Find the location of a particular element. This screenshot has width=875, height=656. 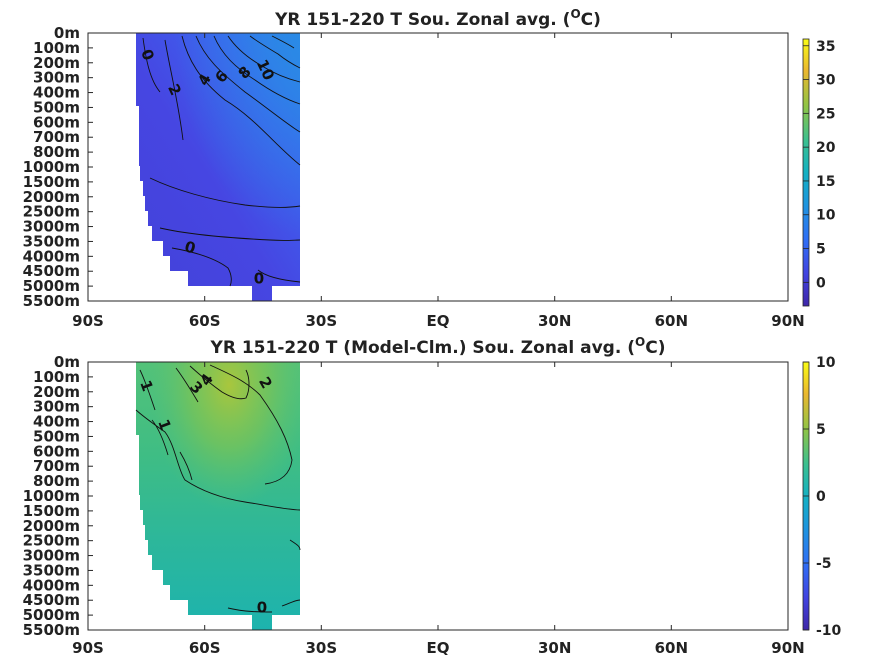

colorbar-tick-label: 25 is located at coordinates (825, 114).